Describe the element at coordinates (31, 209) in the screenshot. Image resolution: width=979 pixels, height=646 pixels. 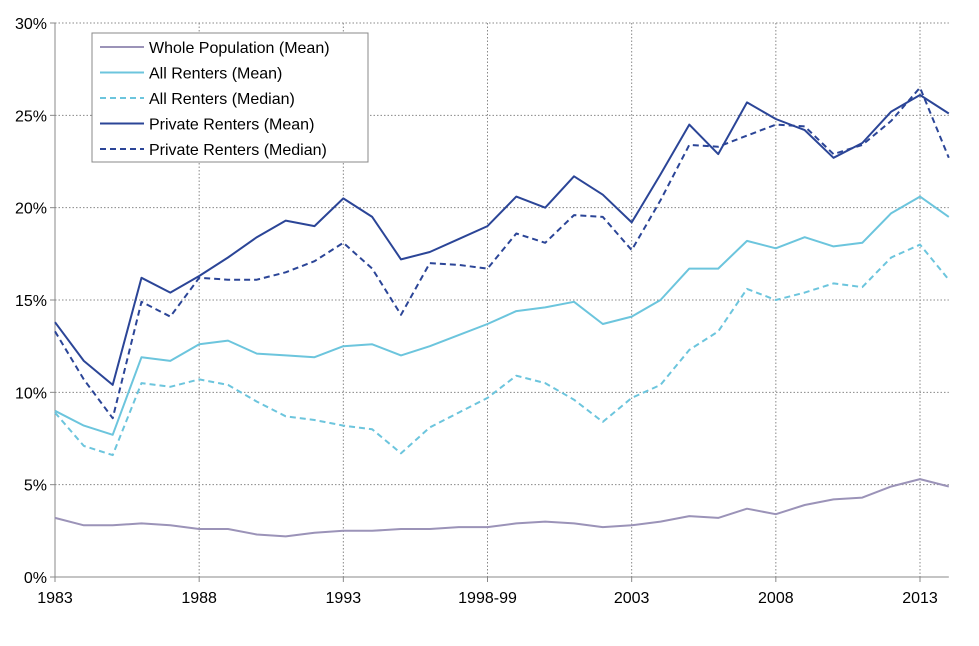
I see `y-tick-label: 20%` at that location.